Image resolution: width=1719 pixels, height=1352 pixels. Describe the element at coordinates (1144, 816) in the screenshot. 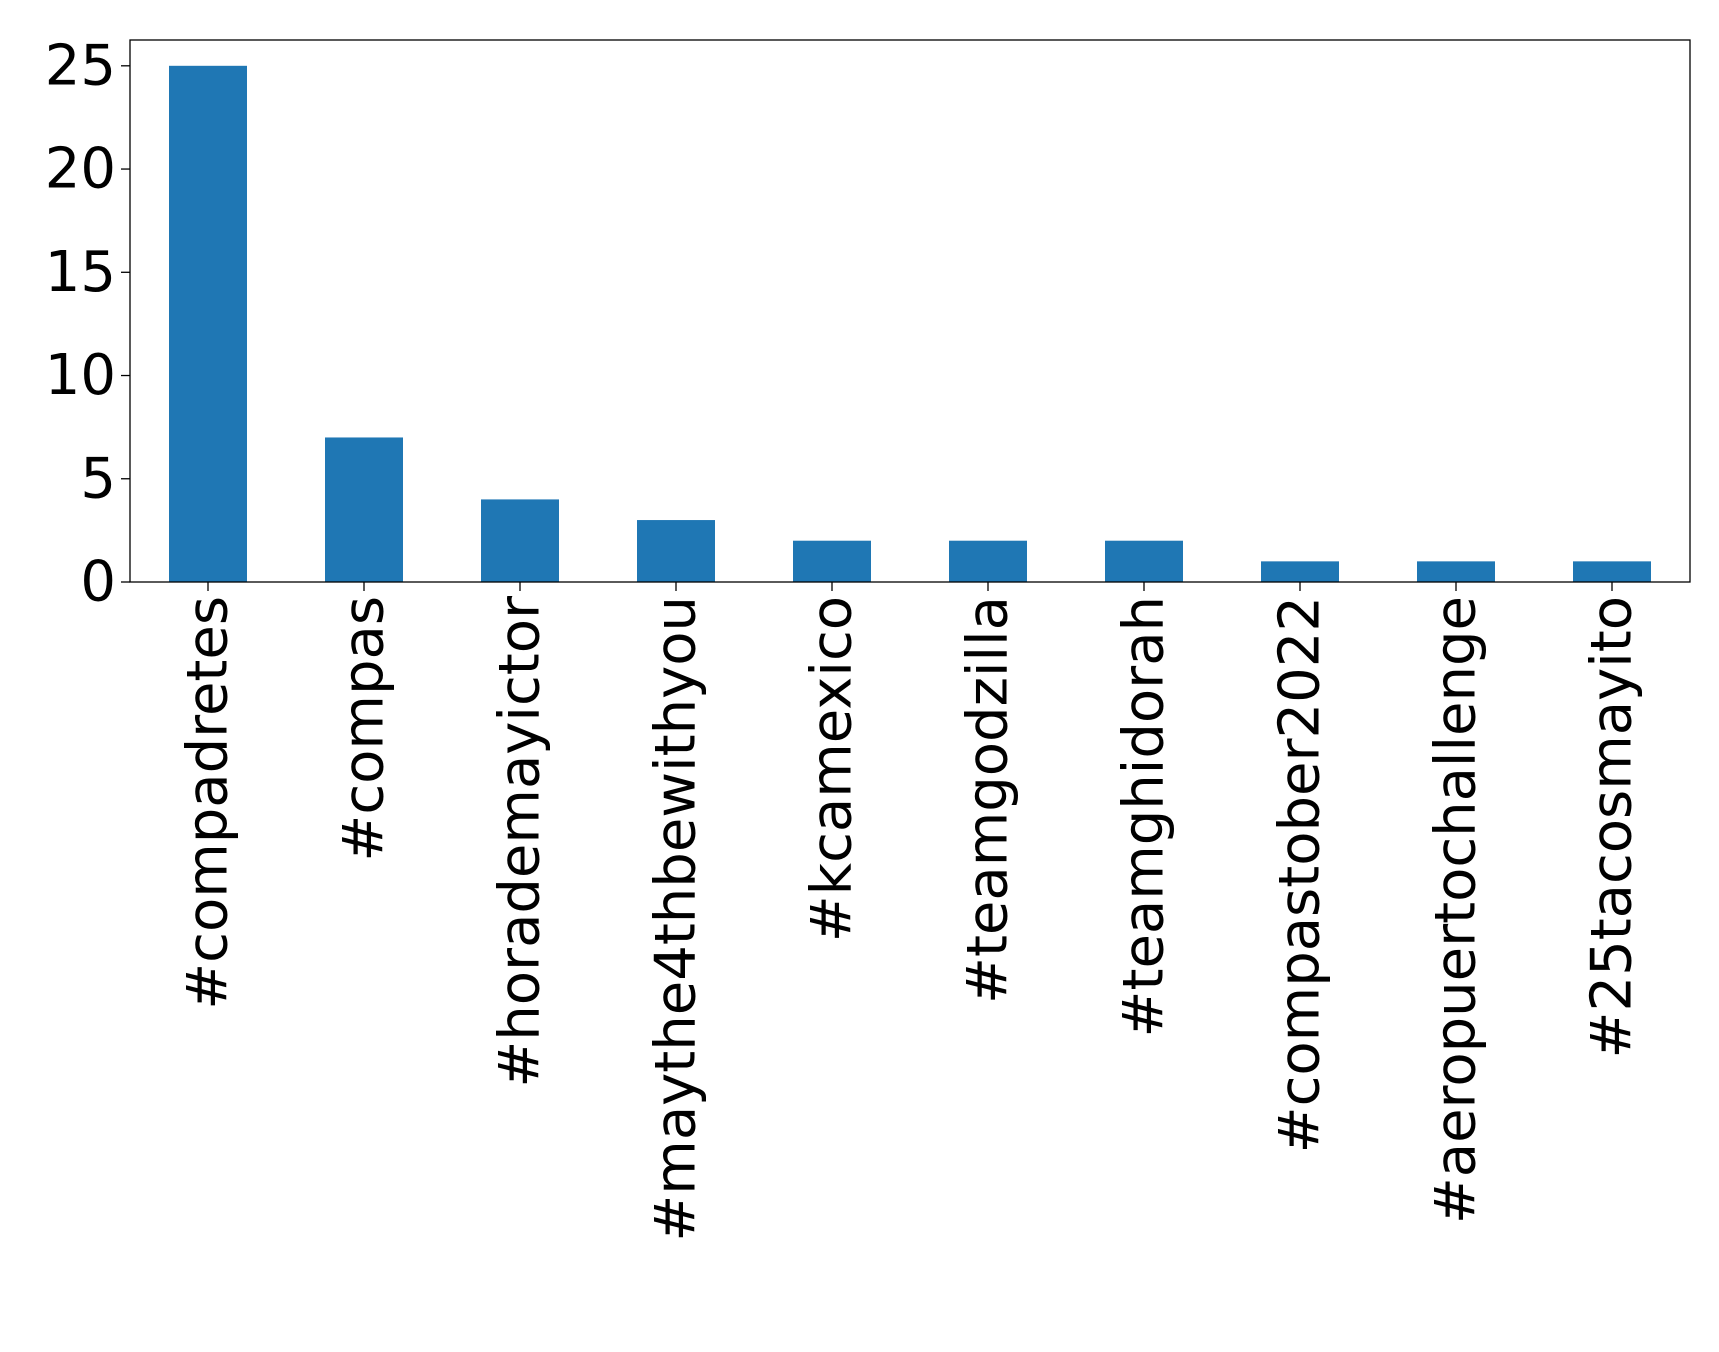

I see `x-tick-label: #teamghidorah` at that location.